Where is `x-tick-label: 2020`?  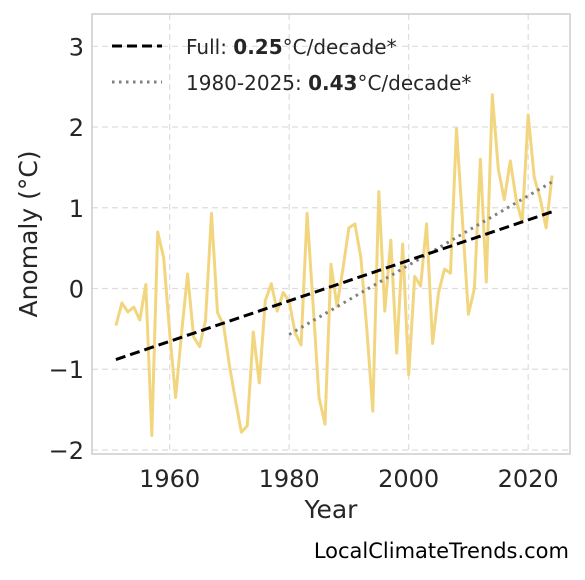 x-tick-label: 2020 is located at coordinates (528, 479).